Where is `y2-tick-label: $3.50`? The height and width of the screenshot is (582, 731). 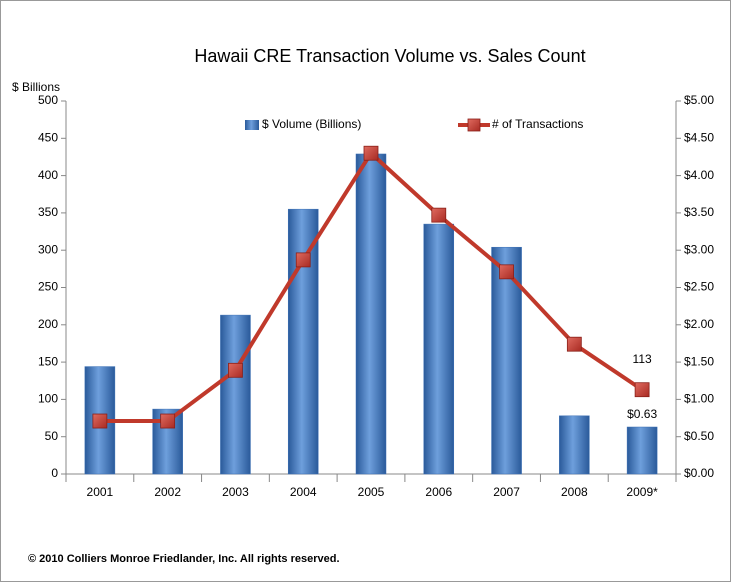 y2-tick-label: $3.50 is located at coordinates (699, 212).